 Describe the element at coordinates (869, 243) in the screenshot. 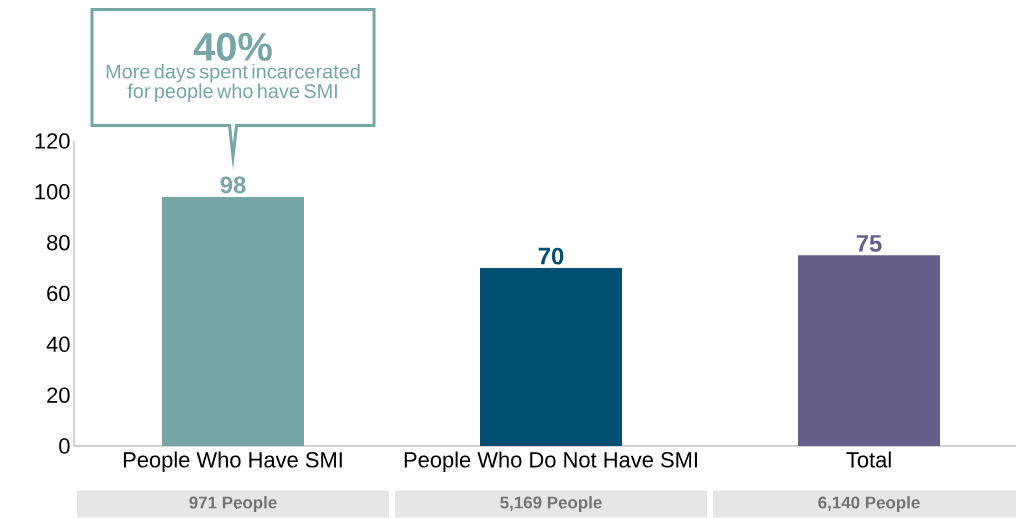

I see `data-label: 75` at that location.